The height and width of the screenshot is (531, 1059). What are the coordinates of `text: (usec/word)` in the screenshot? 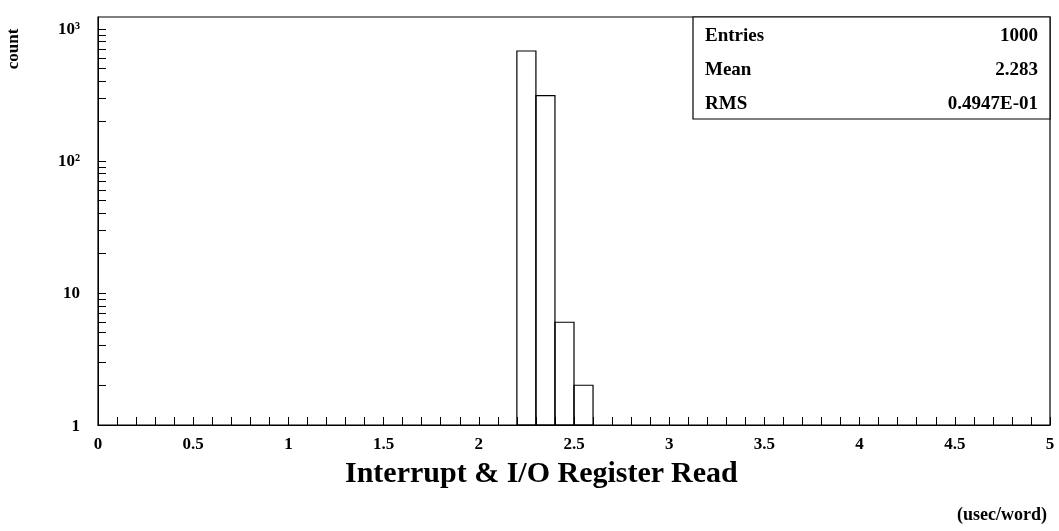 It's located at (1002, 514).